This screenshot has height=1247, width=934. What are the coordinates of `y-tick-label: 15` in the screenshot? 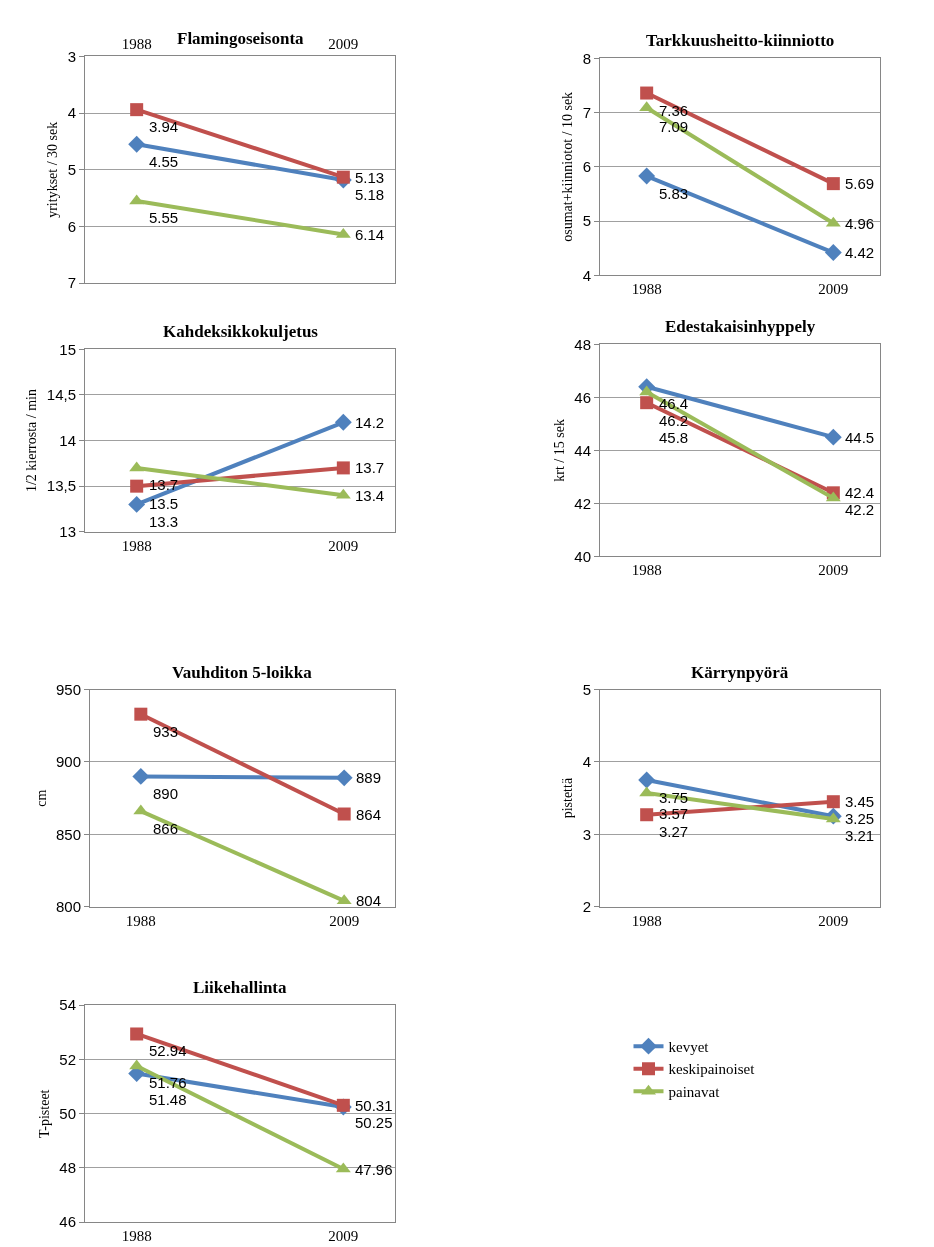 It's located at (67, 349).